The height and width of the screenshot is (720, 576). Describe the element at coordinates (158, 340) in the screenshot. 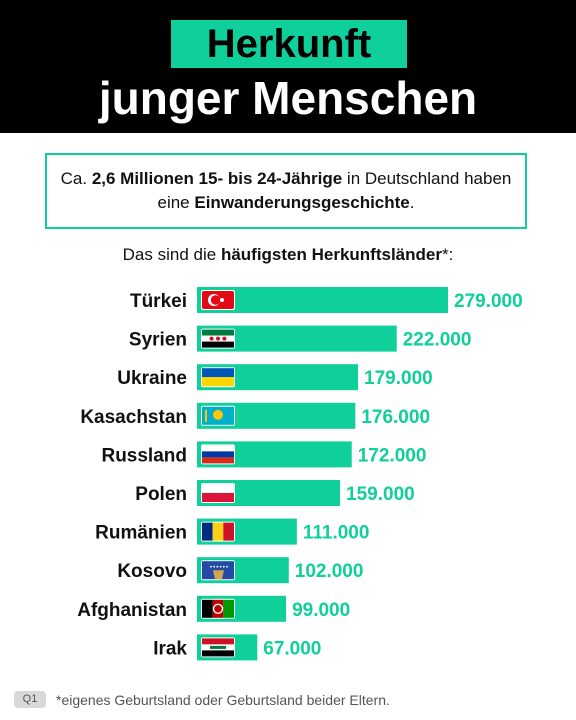

I see `category-label: Syrien` at that location.